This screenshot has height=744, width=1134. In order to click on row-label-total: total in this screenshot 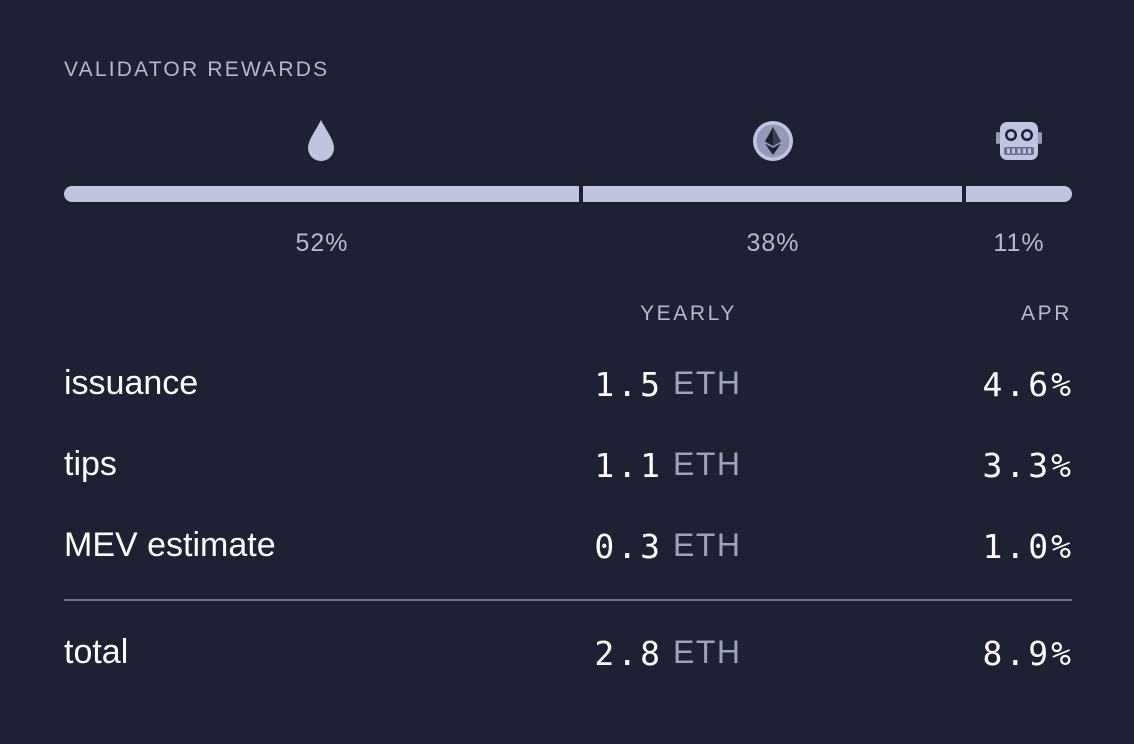, I will do `click(96, 652)`.